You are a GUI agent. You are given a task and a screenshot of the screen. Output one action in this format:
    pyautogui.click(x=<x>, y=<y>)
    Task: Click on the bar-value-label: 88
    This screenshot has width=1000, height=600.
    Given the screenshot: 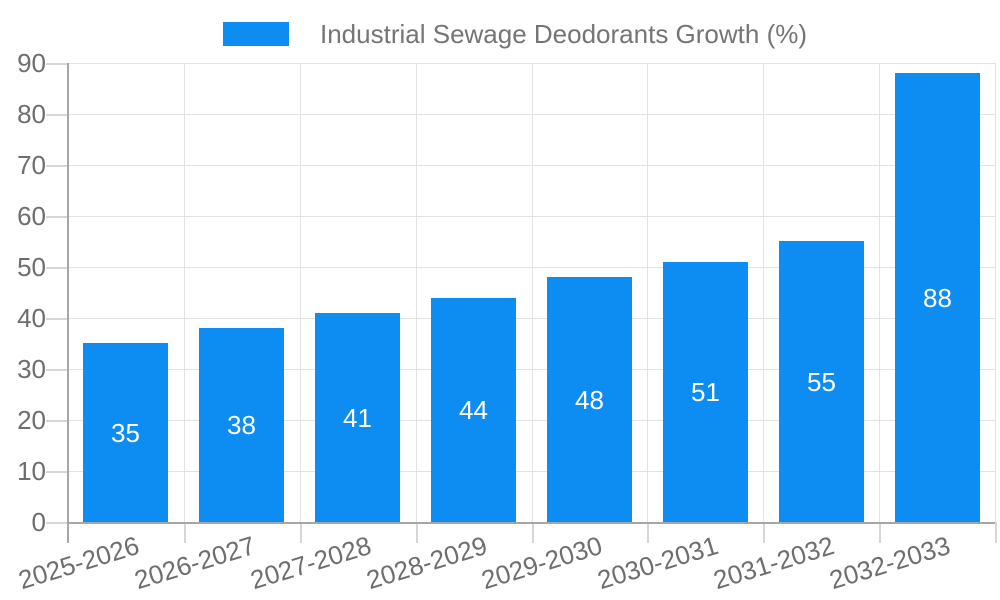 What is the action you would take?
    pyautogui.click(x=937, y=297)
    